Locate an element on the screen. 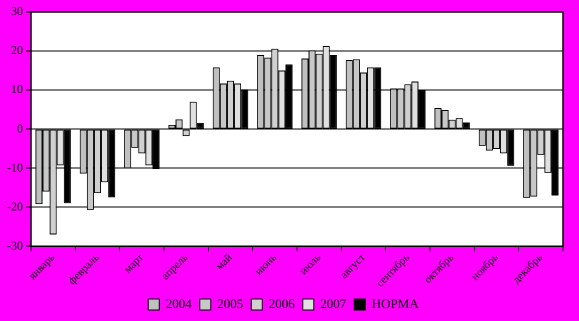 This screenshot has height=321, width=579. y-tick-label: 0 is located at coordinates (19, 128).